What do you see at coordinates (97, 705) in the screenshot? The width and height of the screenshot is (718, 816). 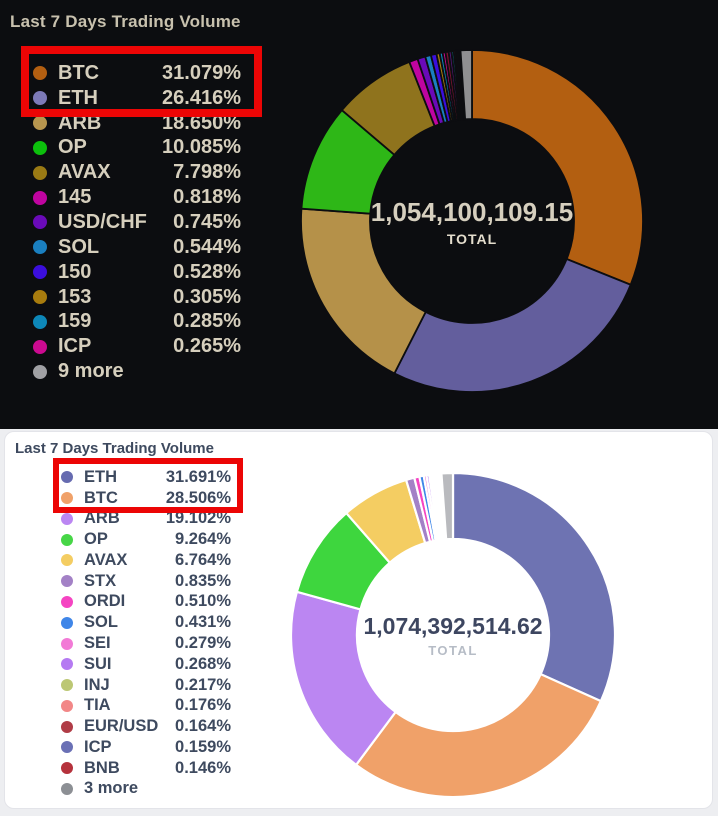 I see `legend-label: TIA` at bounding box center [97, 705].